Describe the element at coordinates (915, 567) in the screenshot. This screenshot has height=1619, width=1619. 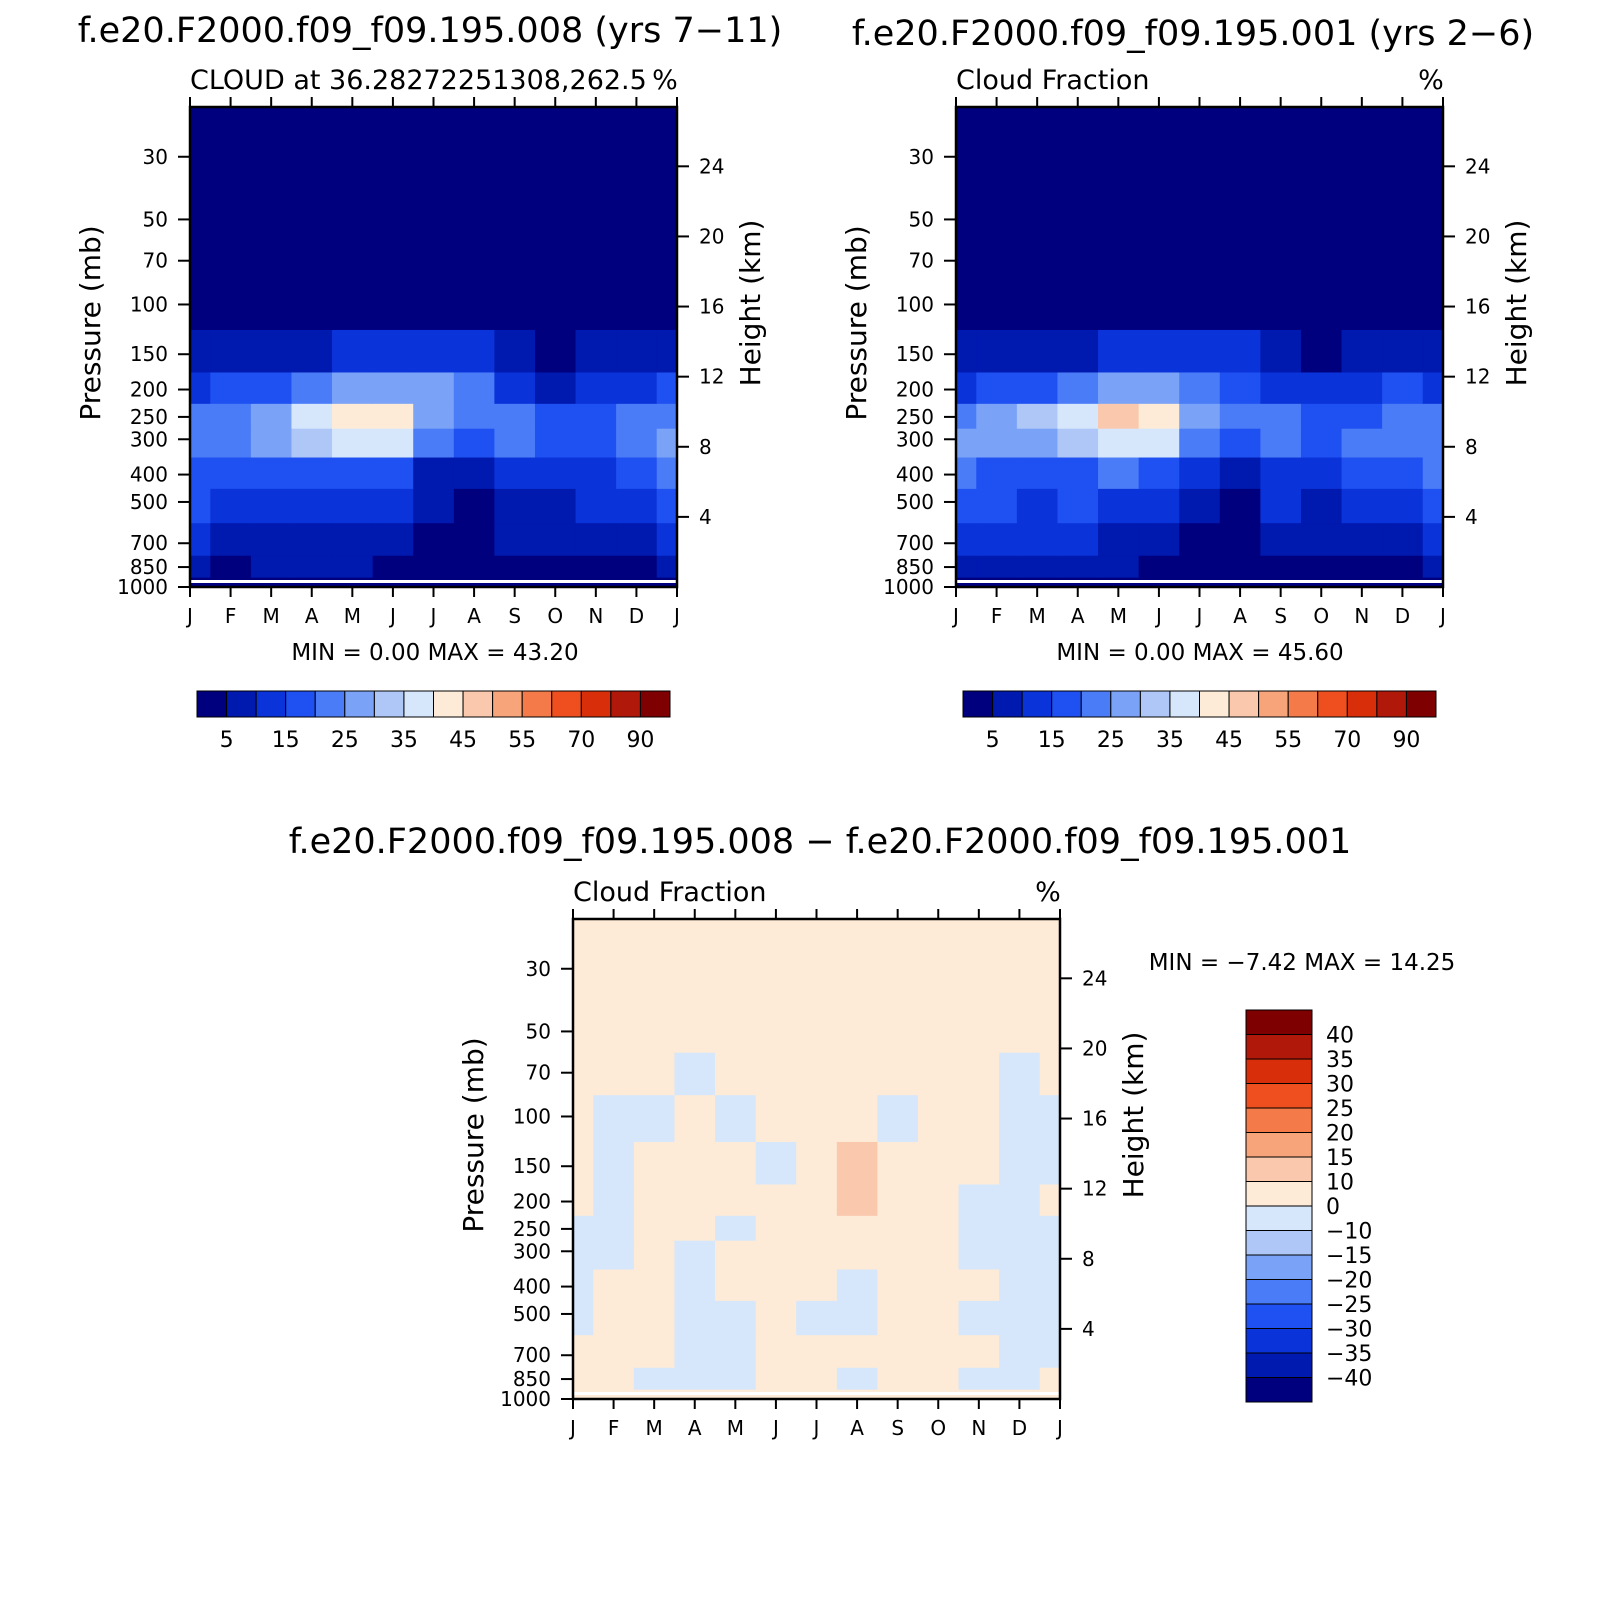
I see `right-y-tick-label: 850` at that location.